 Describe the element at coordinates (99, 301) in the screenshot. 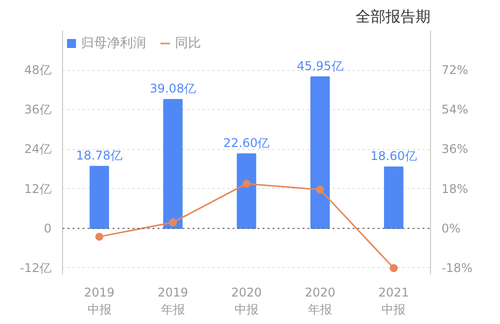

I see `x-tick-label: 2019 中报` at that location.